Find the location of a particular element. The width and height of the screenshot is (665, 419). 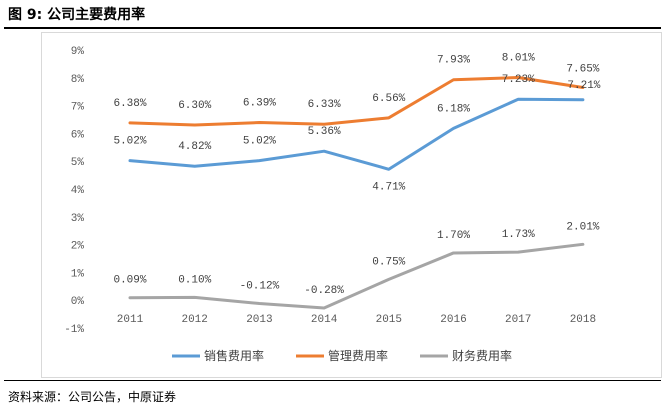

y-tick-label: 0% is located at coordinates (78, 302).